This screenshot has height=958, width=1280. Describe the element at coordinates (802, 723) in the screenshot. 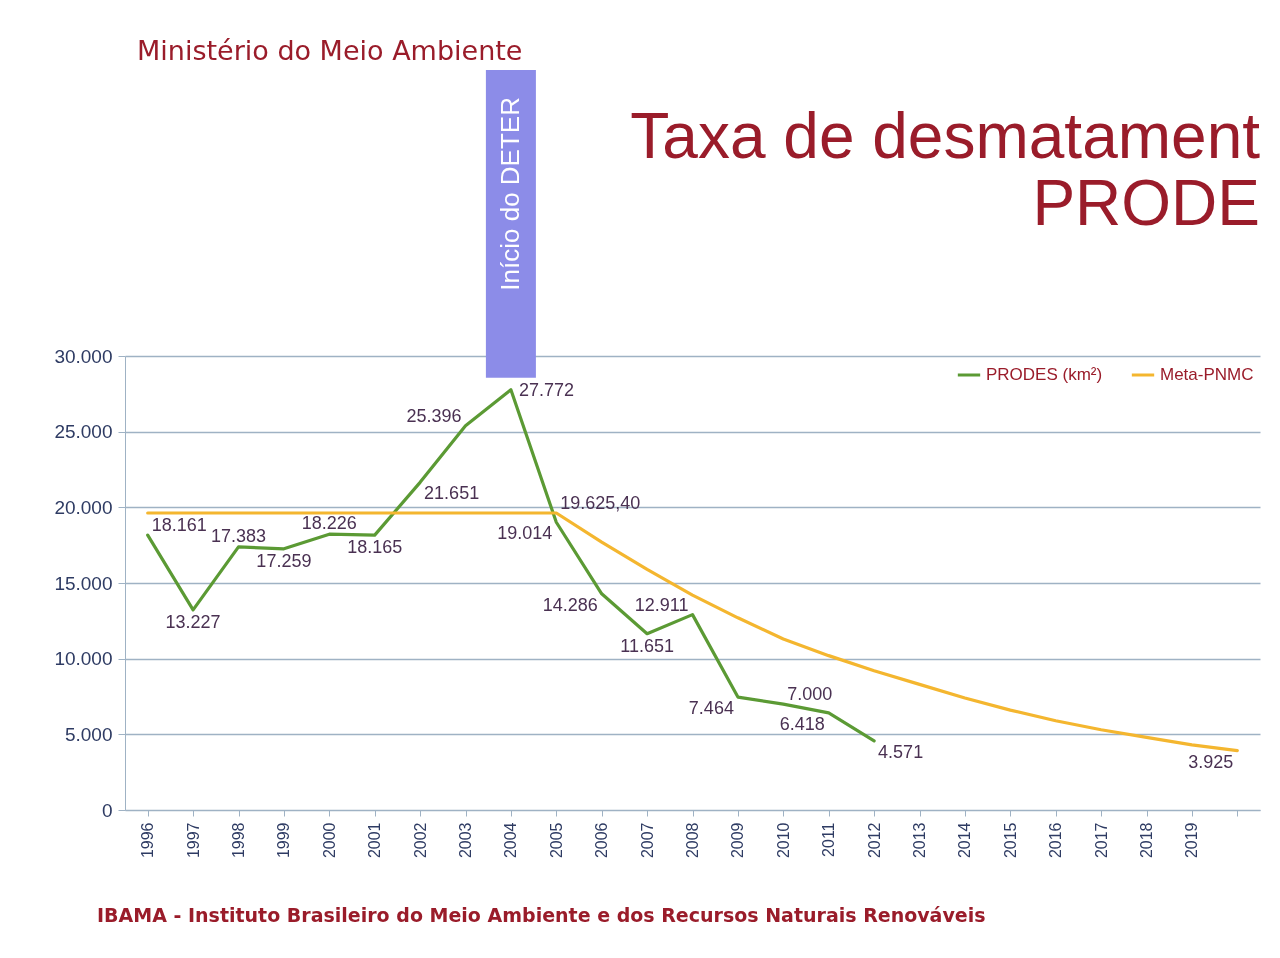

I see `data-label: 6.418` at that location.